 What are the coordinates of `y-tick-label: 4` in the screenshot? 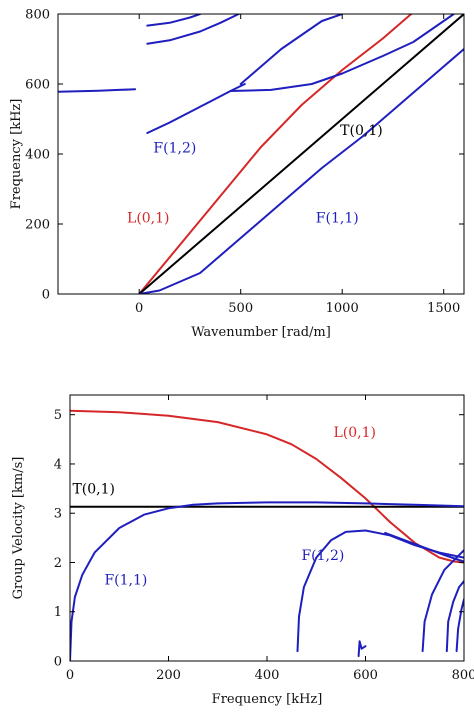 It's located at (58, 464).